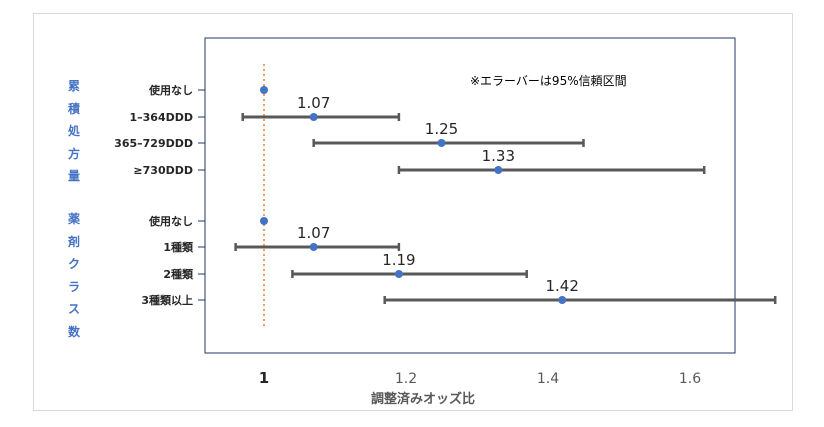  What do you see at coordinates (153, 143) in the screenshot?
I see `row-label: 365–729DDD` at bounding box center [153, 143].